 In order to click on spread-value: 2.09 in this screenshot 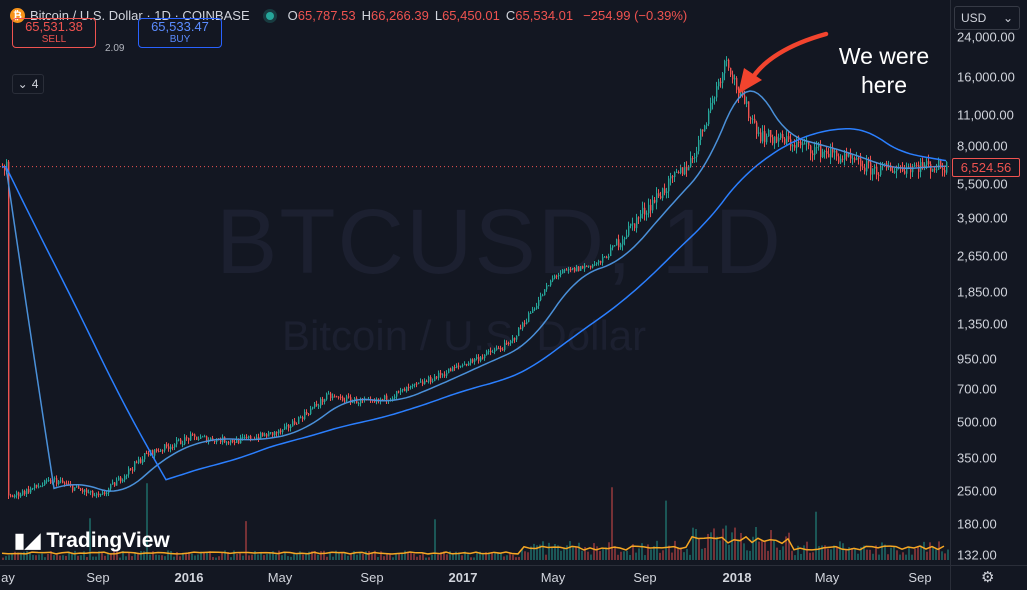, I will do `click(115, 48)`.